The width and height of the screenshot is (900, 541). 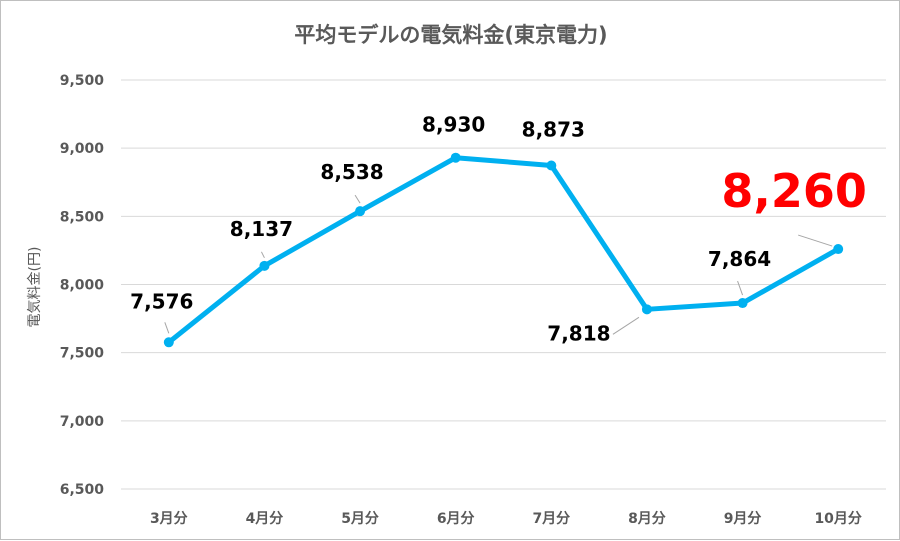 What do you see at coordinates (551, 519) in the screenshot?
I see `x-tick-label: 7月分` at bounding box center [551, 519].